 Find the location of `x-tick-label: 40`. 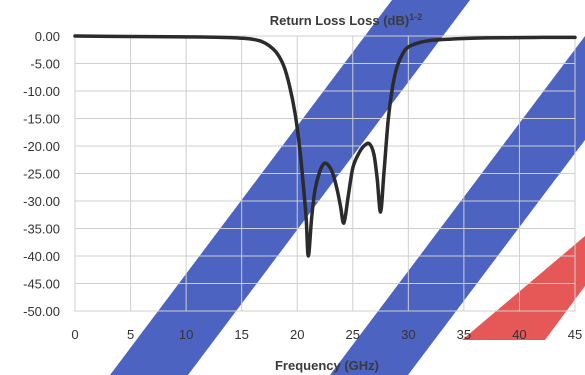

x-tick-label: 40 is located at coordinates (519, 334).